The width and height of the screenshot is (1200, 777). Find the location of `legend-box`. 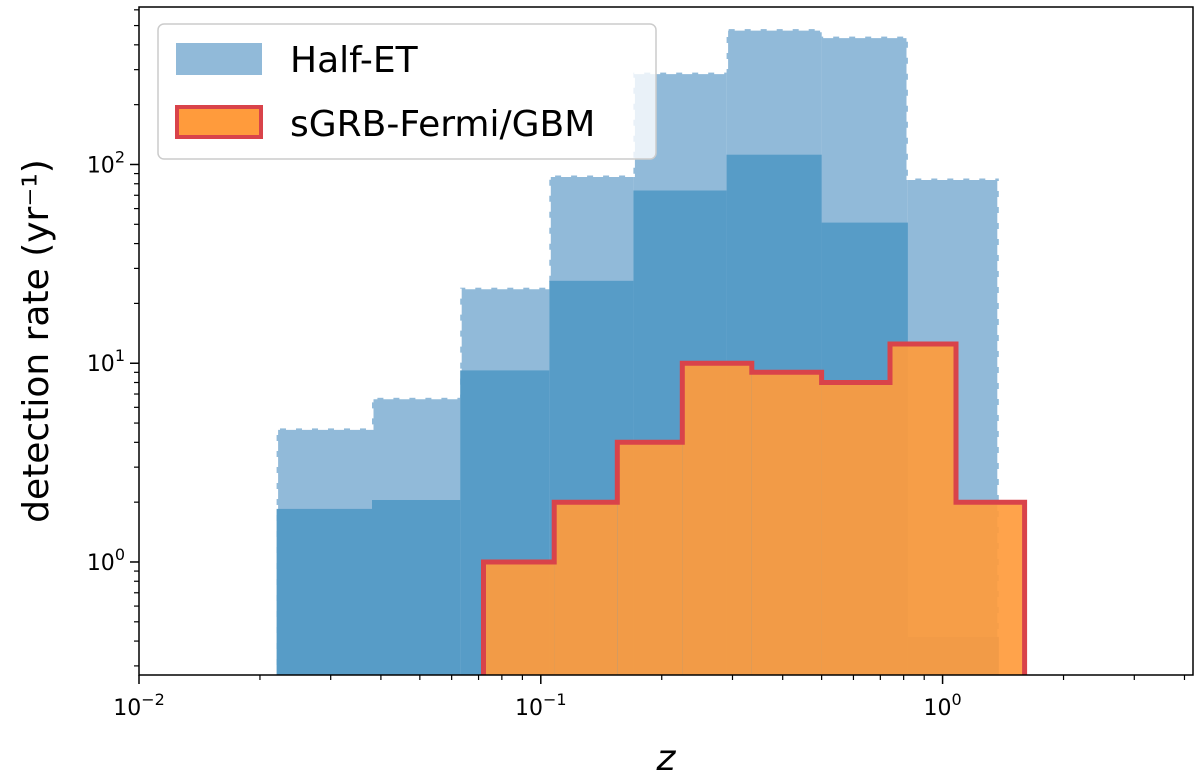

legend-box is located at coordinates (407, 91).